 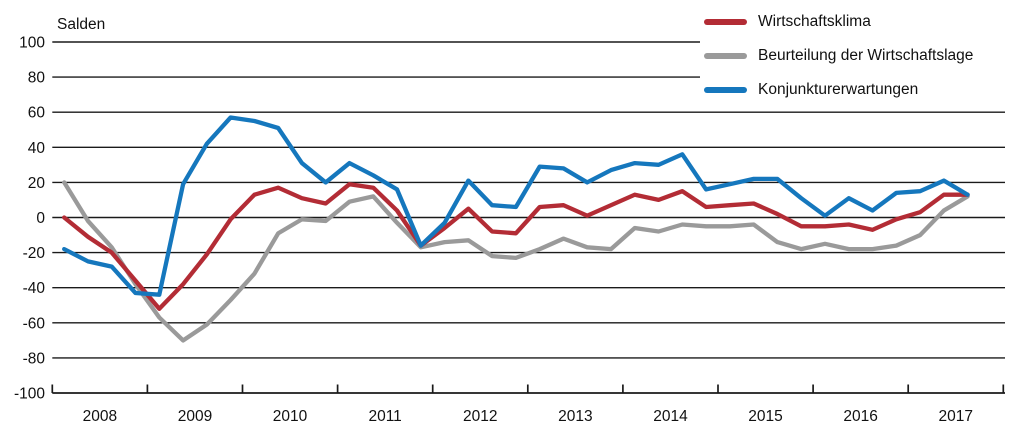 What do you see at coordinates (100, 416) in the screenshot?
I see `x-axis-year-label: 2008` at bounding box center [100, 416].